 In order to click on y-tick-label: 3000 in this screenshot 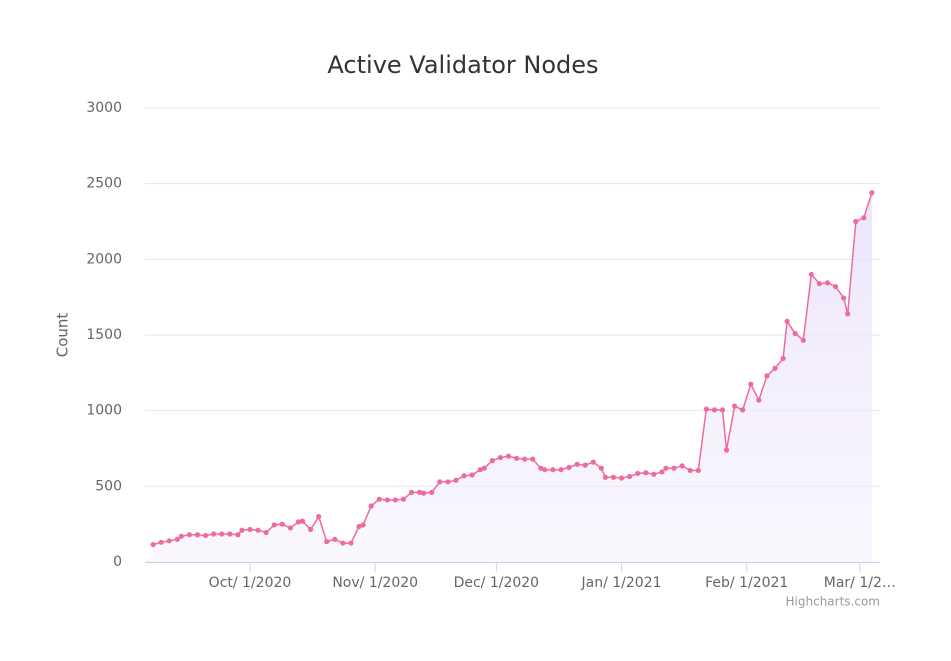, I will do `click(104, 108)`.